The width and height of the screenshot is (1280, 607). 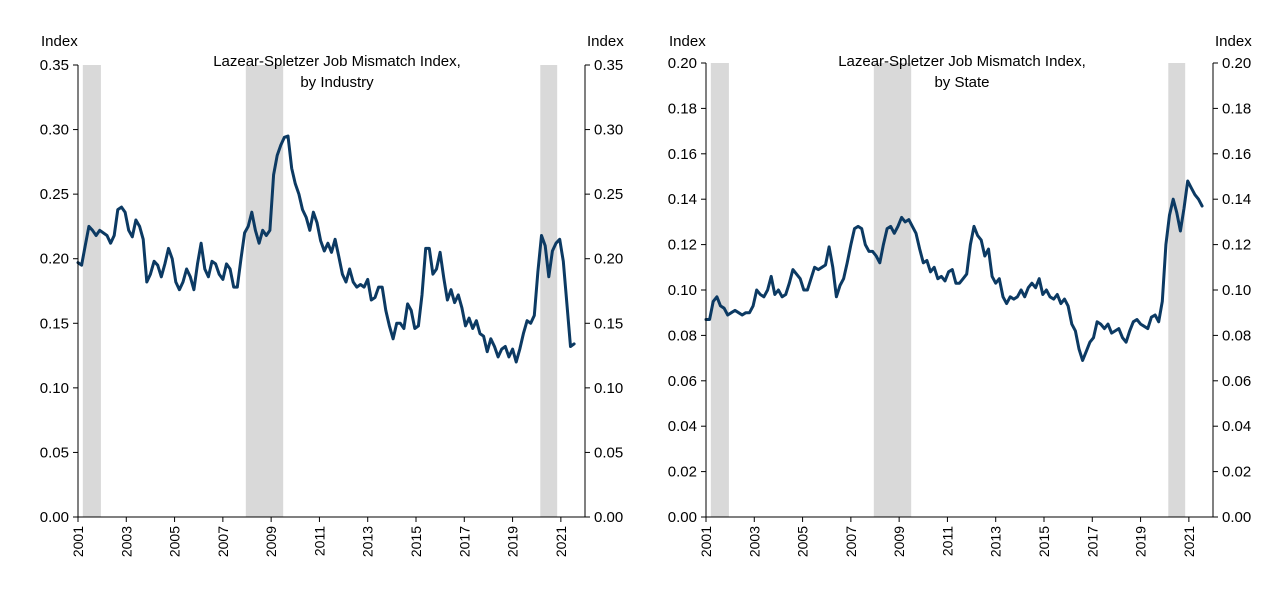 What do you see at coordinates (682, 199) in the screenshot?
I see `y-tick-label-left: 0.14` at bounding box center [682, 199].